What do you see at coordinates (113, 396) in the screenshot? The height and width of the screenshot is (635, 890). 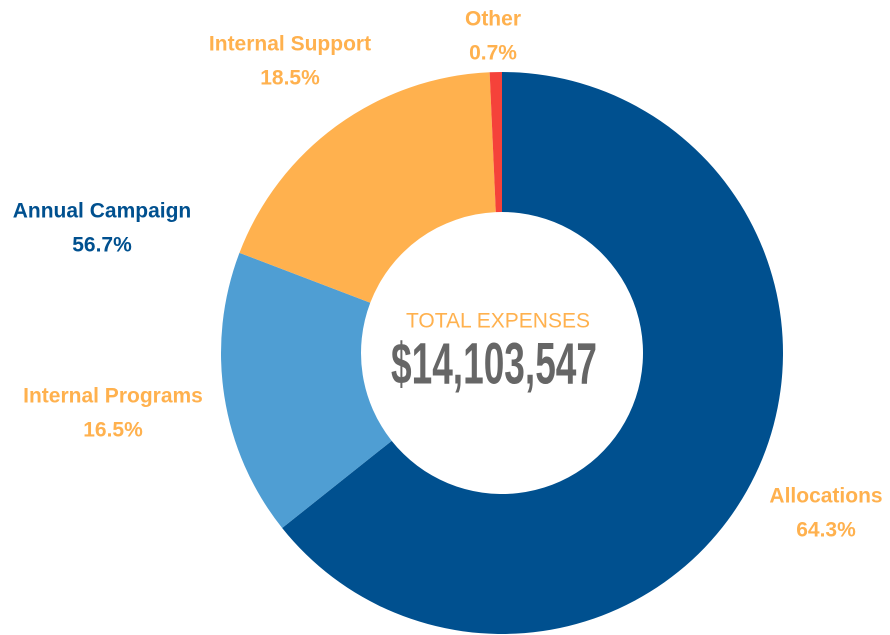 I see `slice-label: Internal Programs` at bounding box center [113, 396].